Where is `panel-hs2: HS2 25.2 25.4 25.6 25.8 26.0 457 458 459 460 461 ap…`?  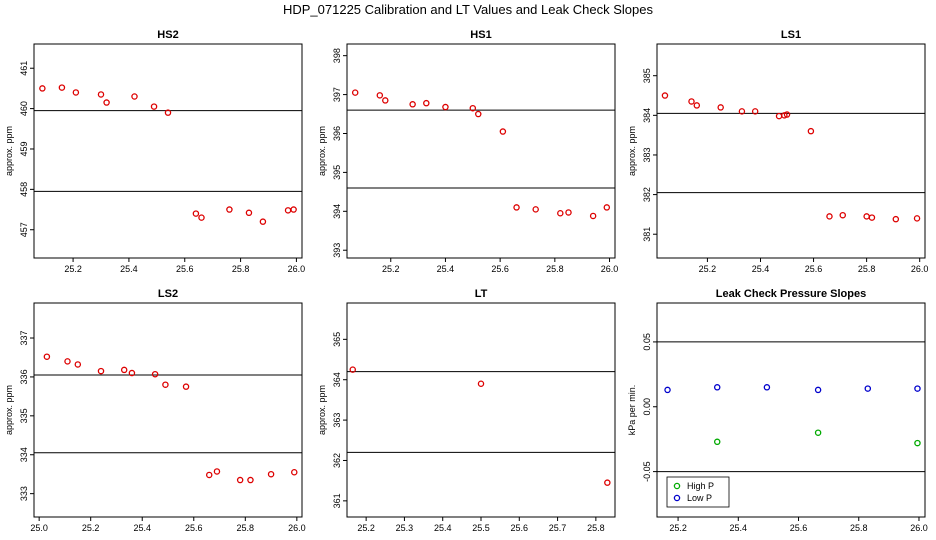 panel-hs2: HS2 25.2 25.4 25.6 25.8 26.0 457 458 459 460 461 ap… is located at coordinates (154, 151).